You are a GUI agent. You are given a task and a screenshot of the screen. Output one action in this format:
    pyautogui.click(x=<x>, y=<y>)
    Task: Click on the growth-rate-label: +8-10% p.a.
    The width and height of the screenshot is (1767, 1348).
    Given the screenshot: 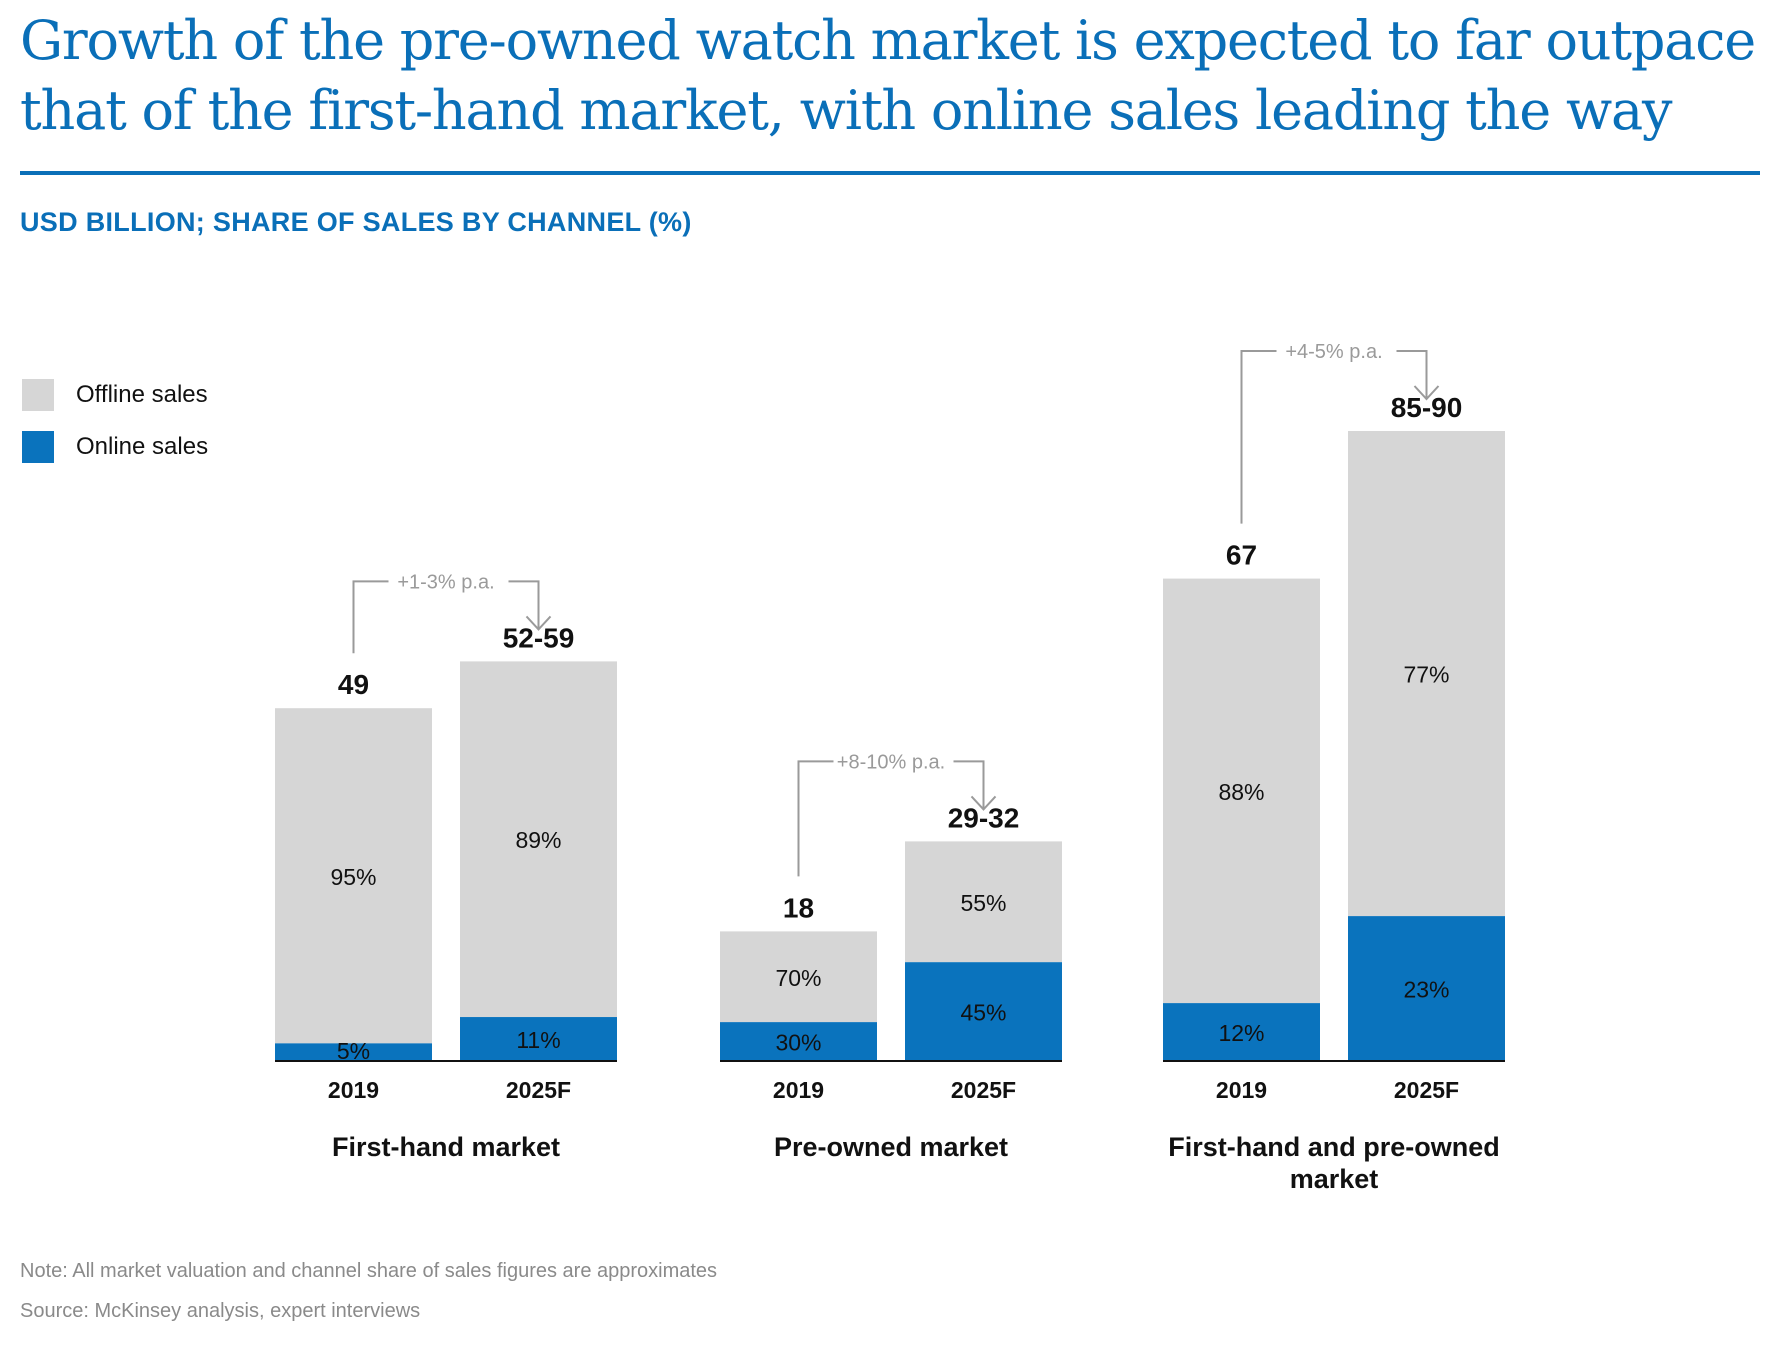 What is the action you would take?
    pyautogui.click(x=891, y=762)
    